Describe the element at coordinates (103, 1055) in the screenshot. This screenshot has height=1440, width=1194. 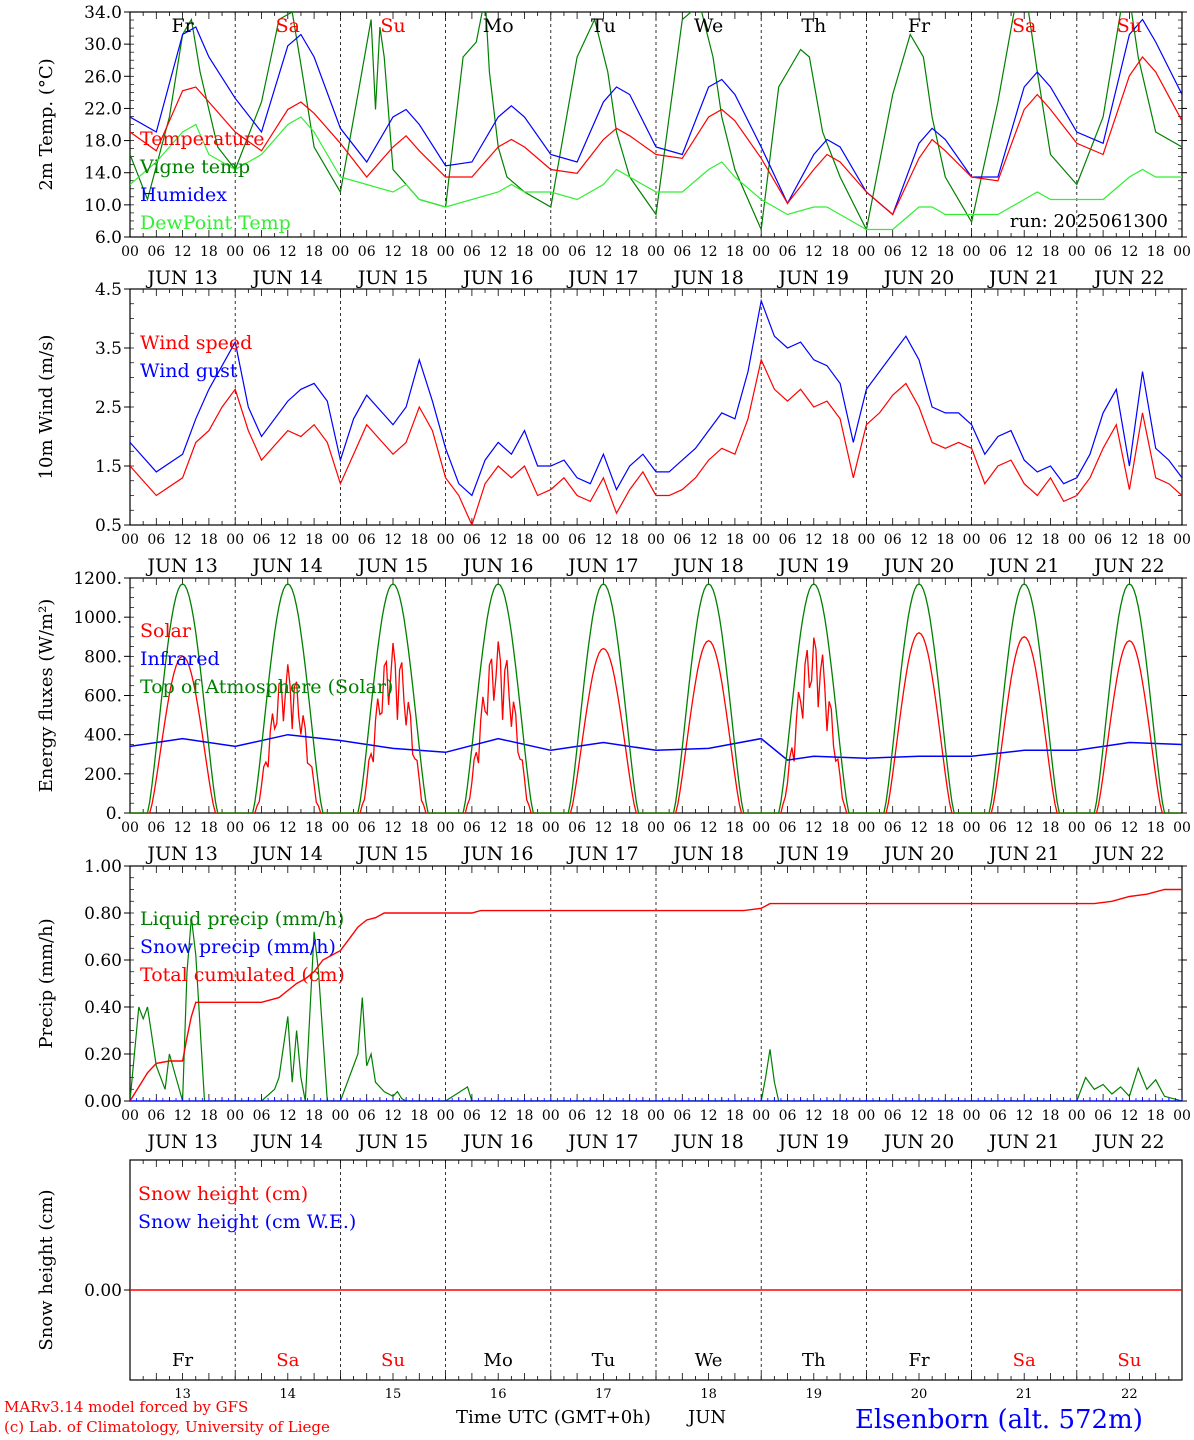
I see `y-tick-label: 0.20` at that location.